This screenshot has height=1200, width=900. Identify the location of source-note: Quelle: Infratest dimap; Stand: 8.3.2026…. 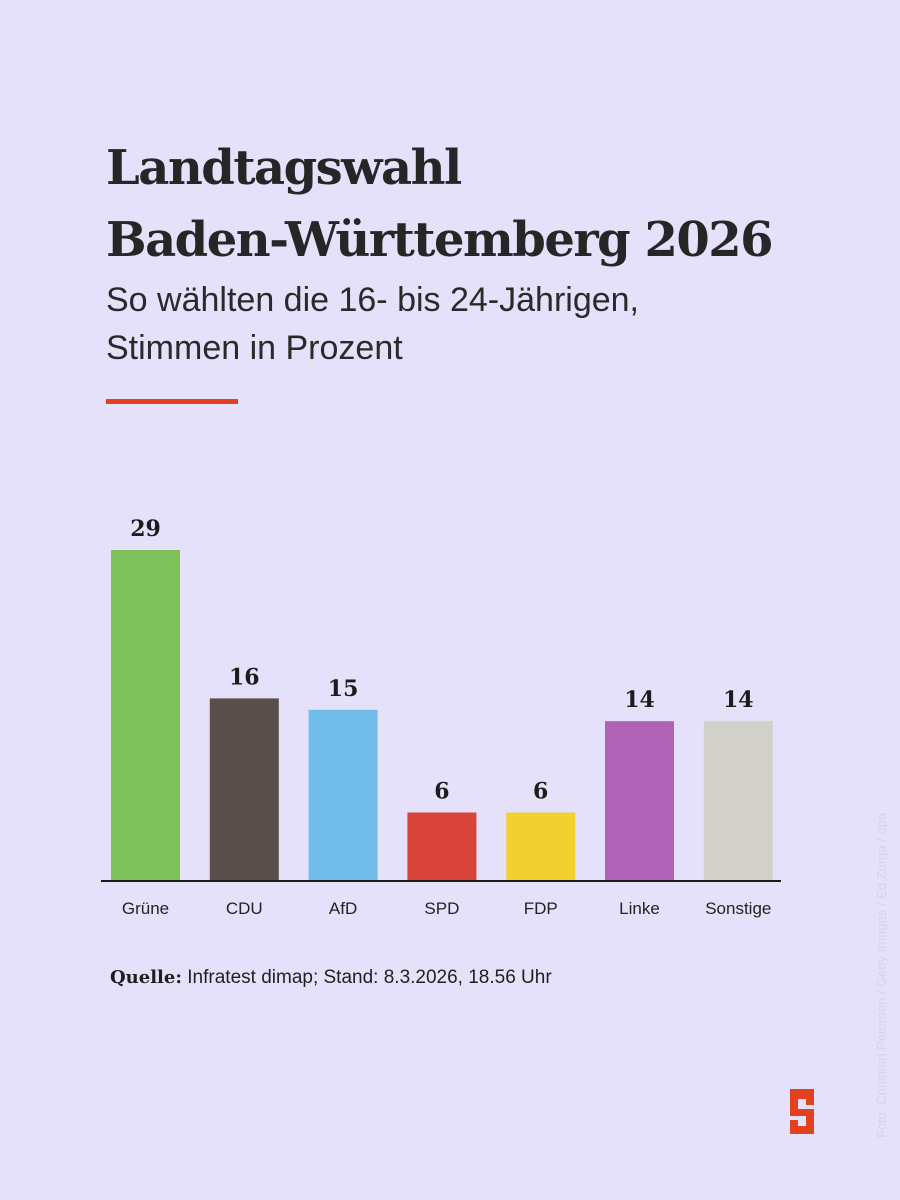
(331, 978).